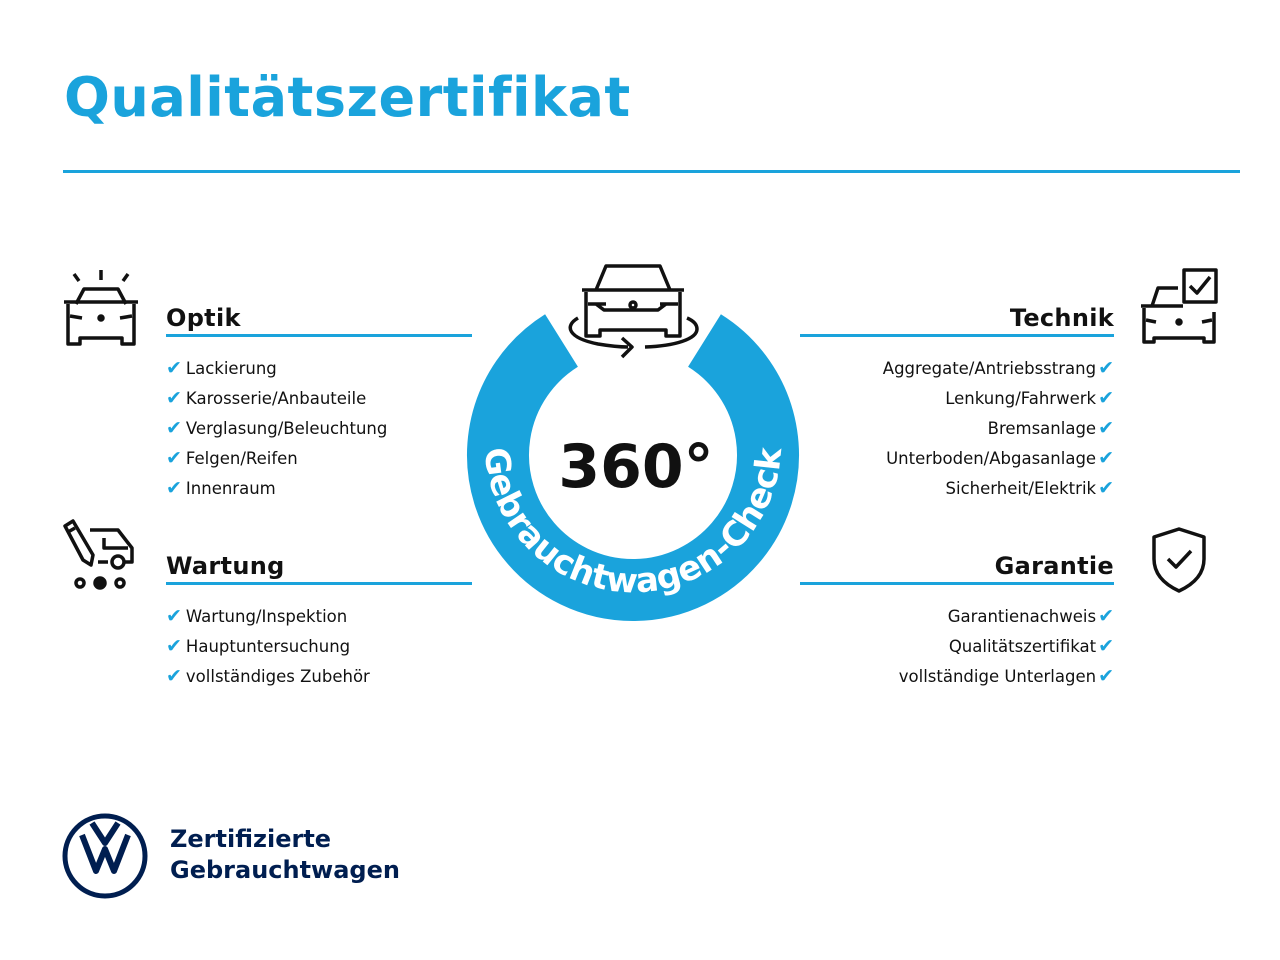  What do you see at coordinates (651, 171) in the screenshot?
I see `title-divider` at bounding box center [651, 171].